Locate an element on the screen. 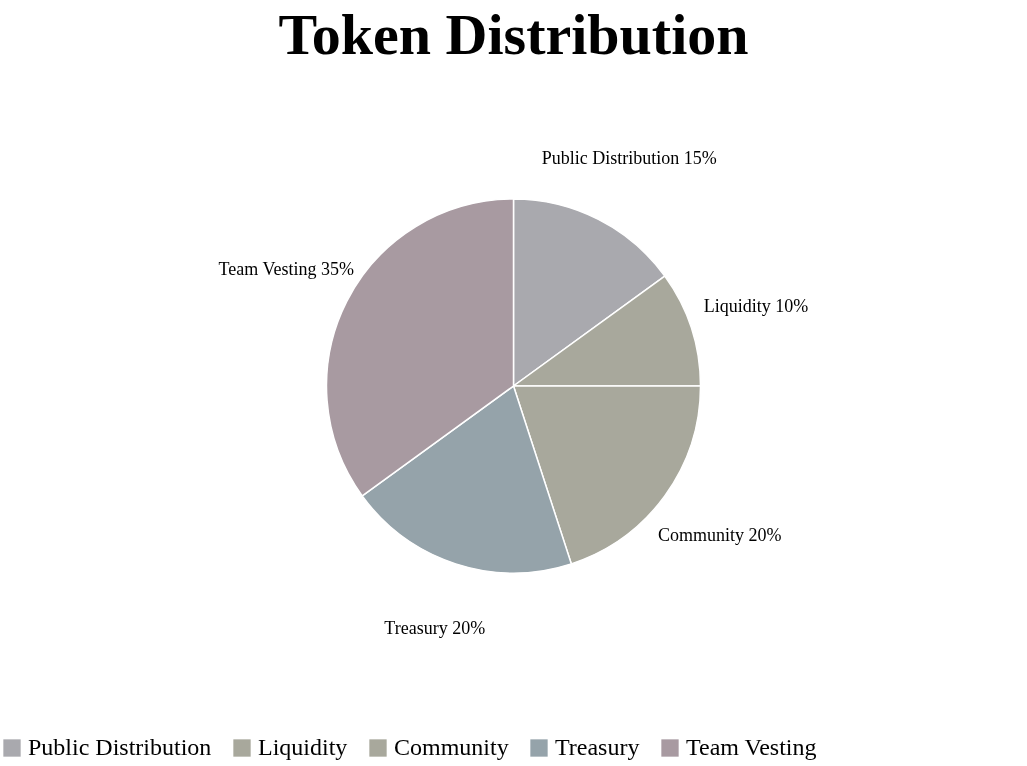  chart-title: Token Distribution is located at coordinates (513, 34).